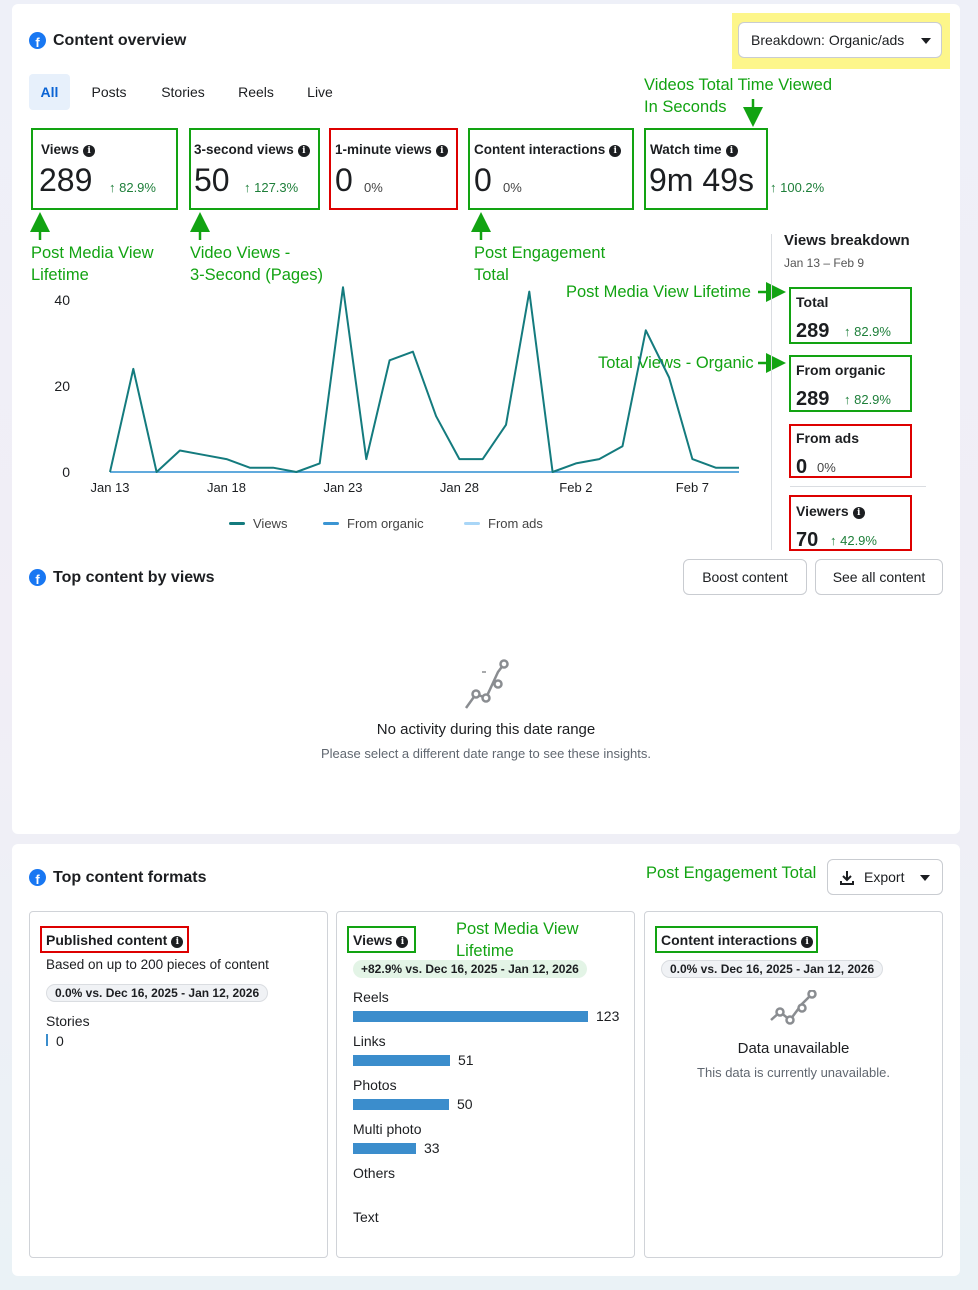 This screenshot has height=1290, width=978. I want to click on data-unavailable-subtitle: This data is currently unavailable., so click(793, 1072).